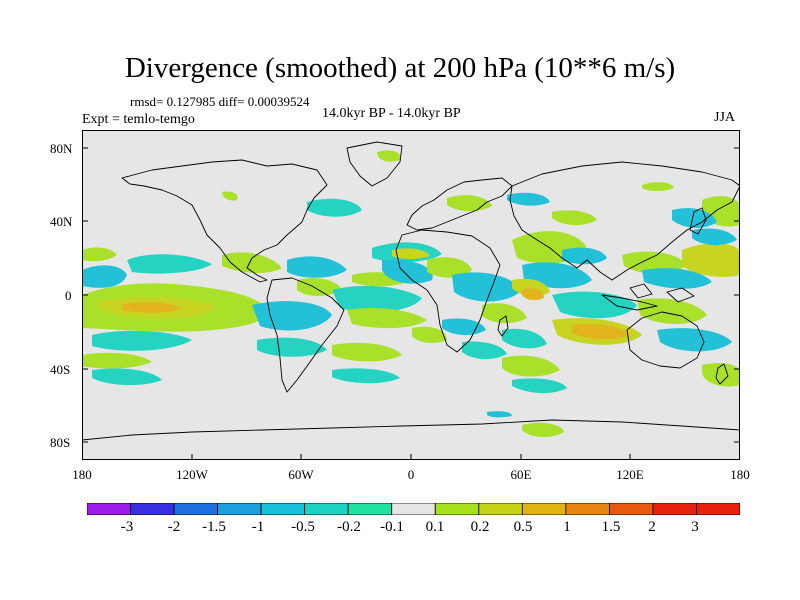  Describe the element at coordinates (480, 527) in the screenshot. I see `cb-label: 0.2` at that location.